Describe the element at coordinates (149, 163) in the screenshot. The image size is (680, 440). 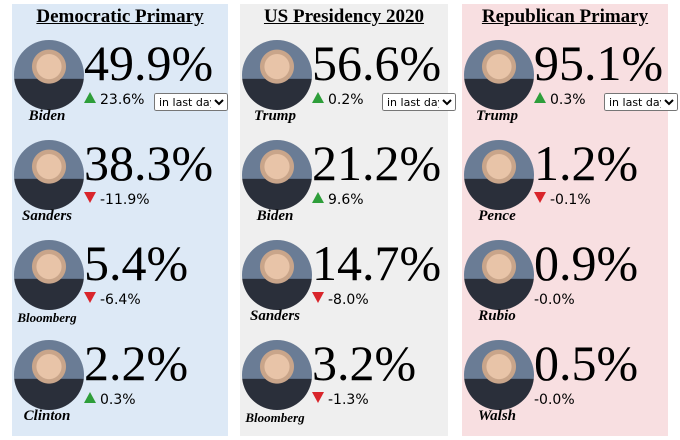
I see `candidate-percent: 38.3%` at that location.